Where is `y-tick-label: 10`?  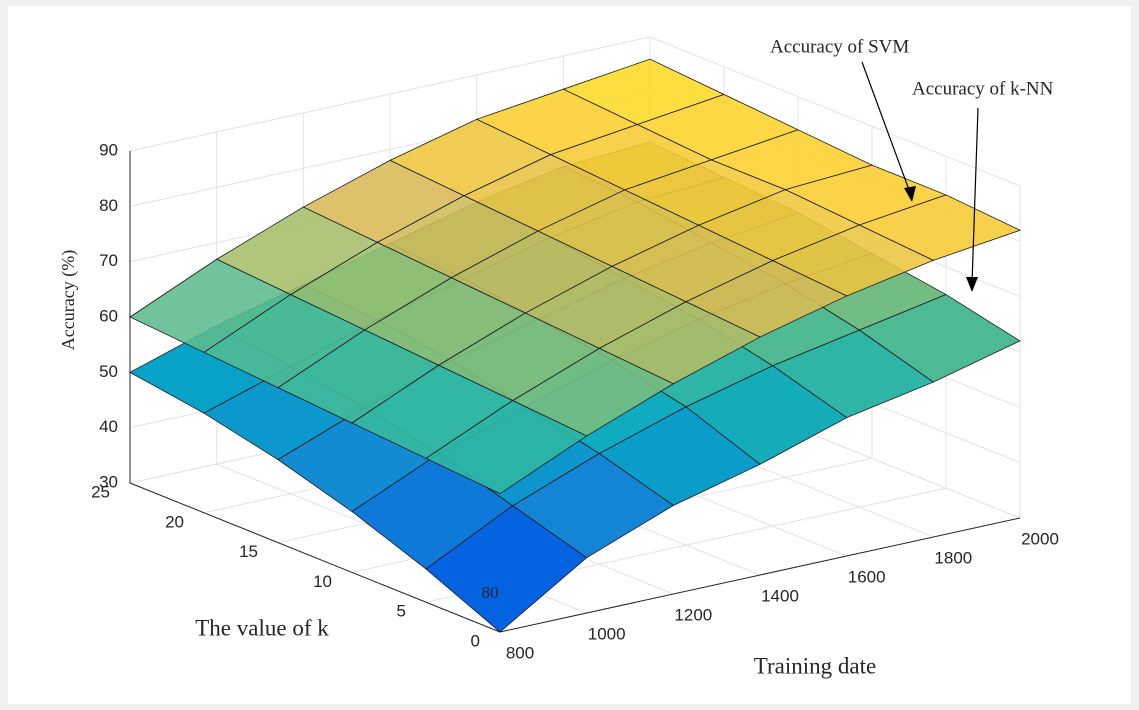 y-tick-label: 10 is located at coordinates (322, 581).